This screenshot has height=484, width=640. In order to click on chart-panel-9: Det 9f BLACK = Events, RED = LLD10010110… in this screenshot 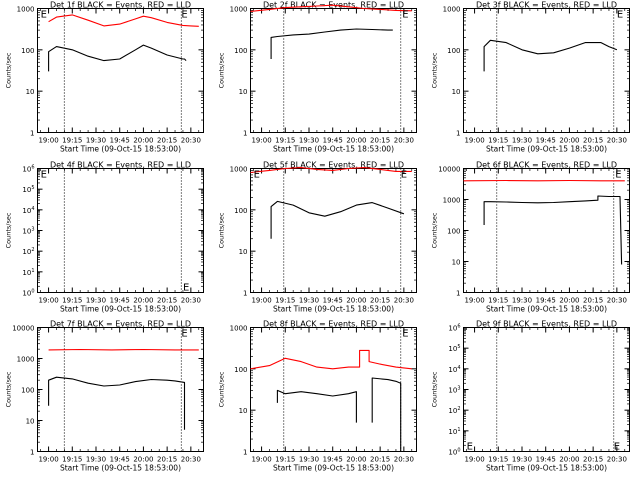, I will do `click(530, 396)`.